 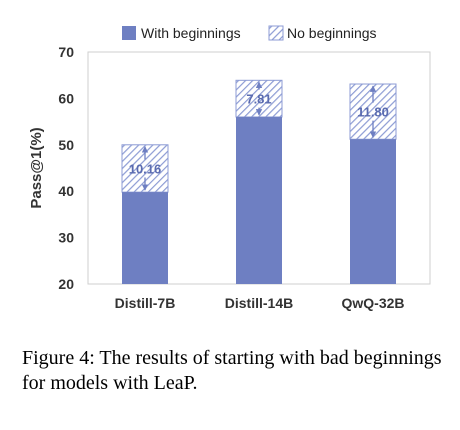 I want to click on x-tick-label: Distill-14B, so click(x=259, y=303).